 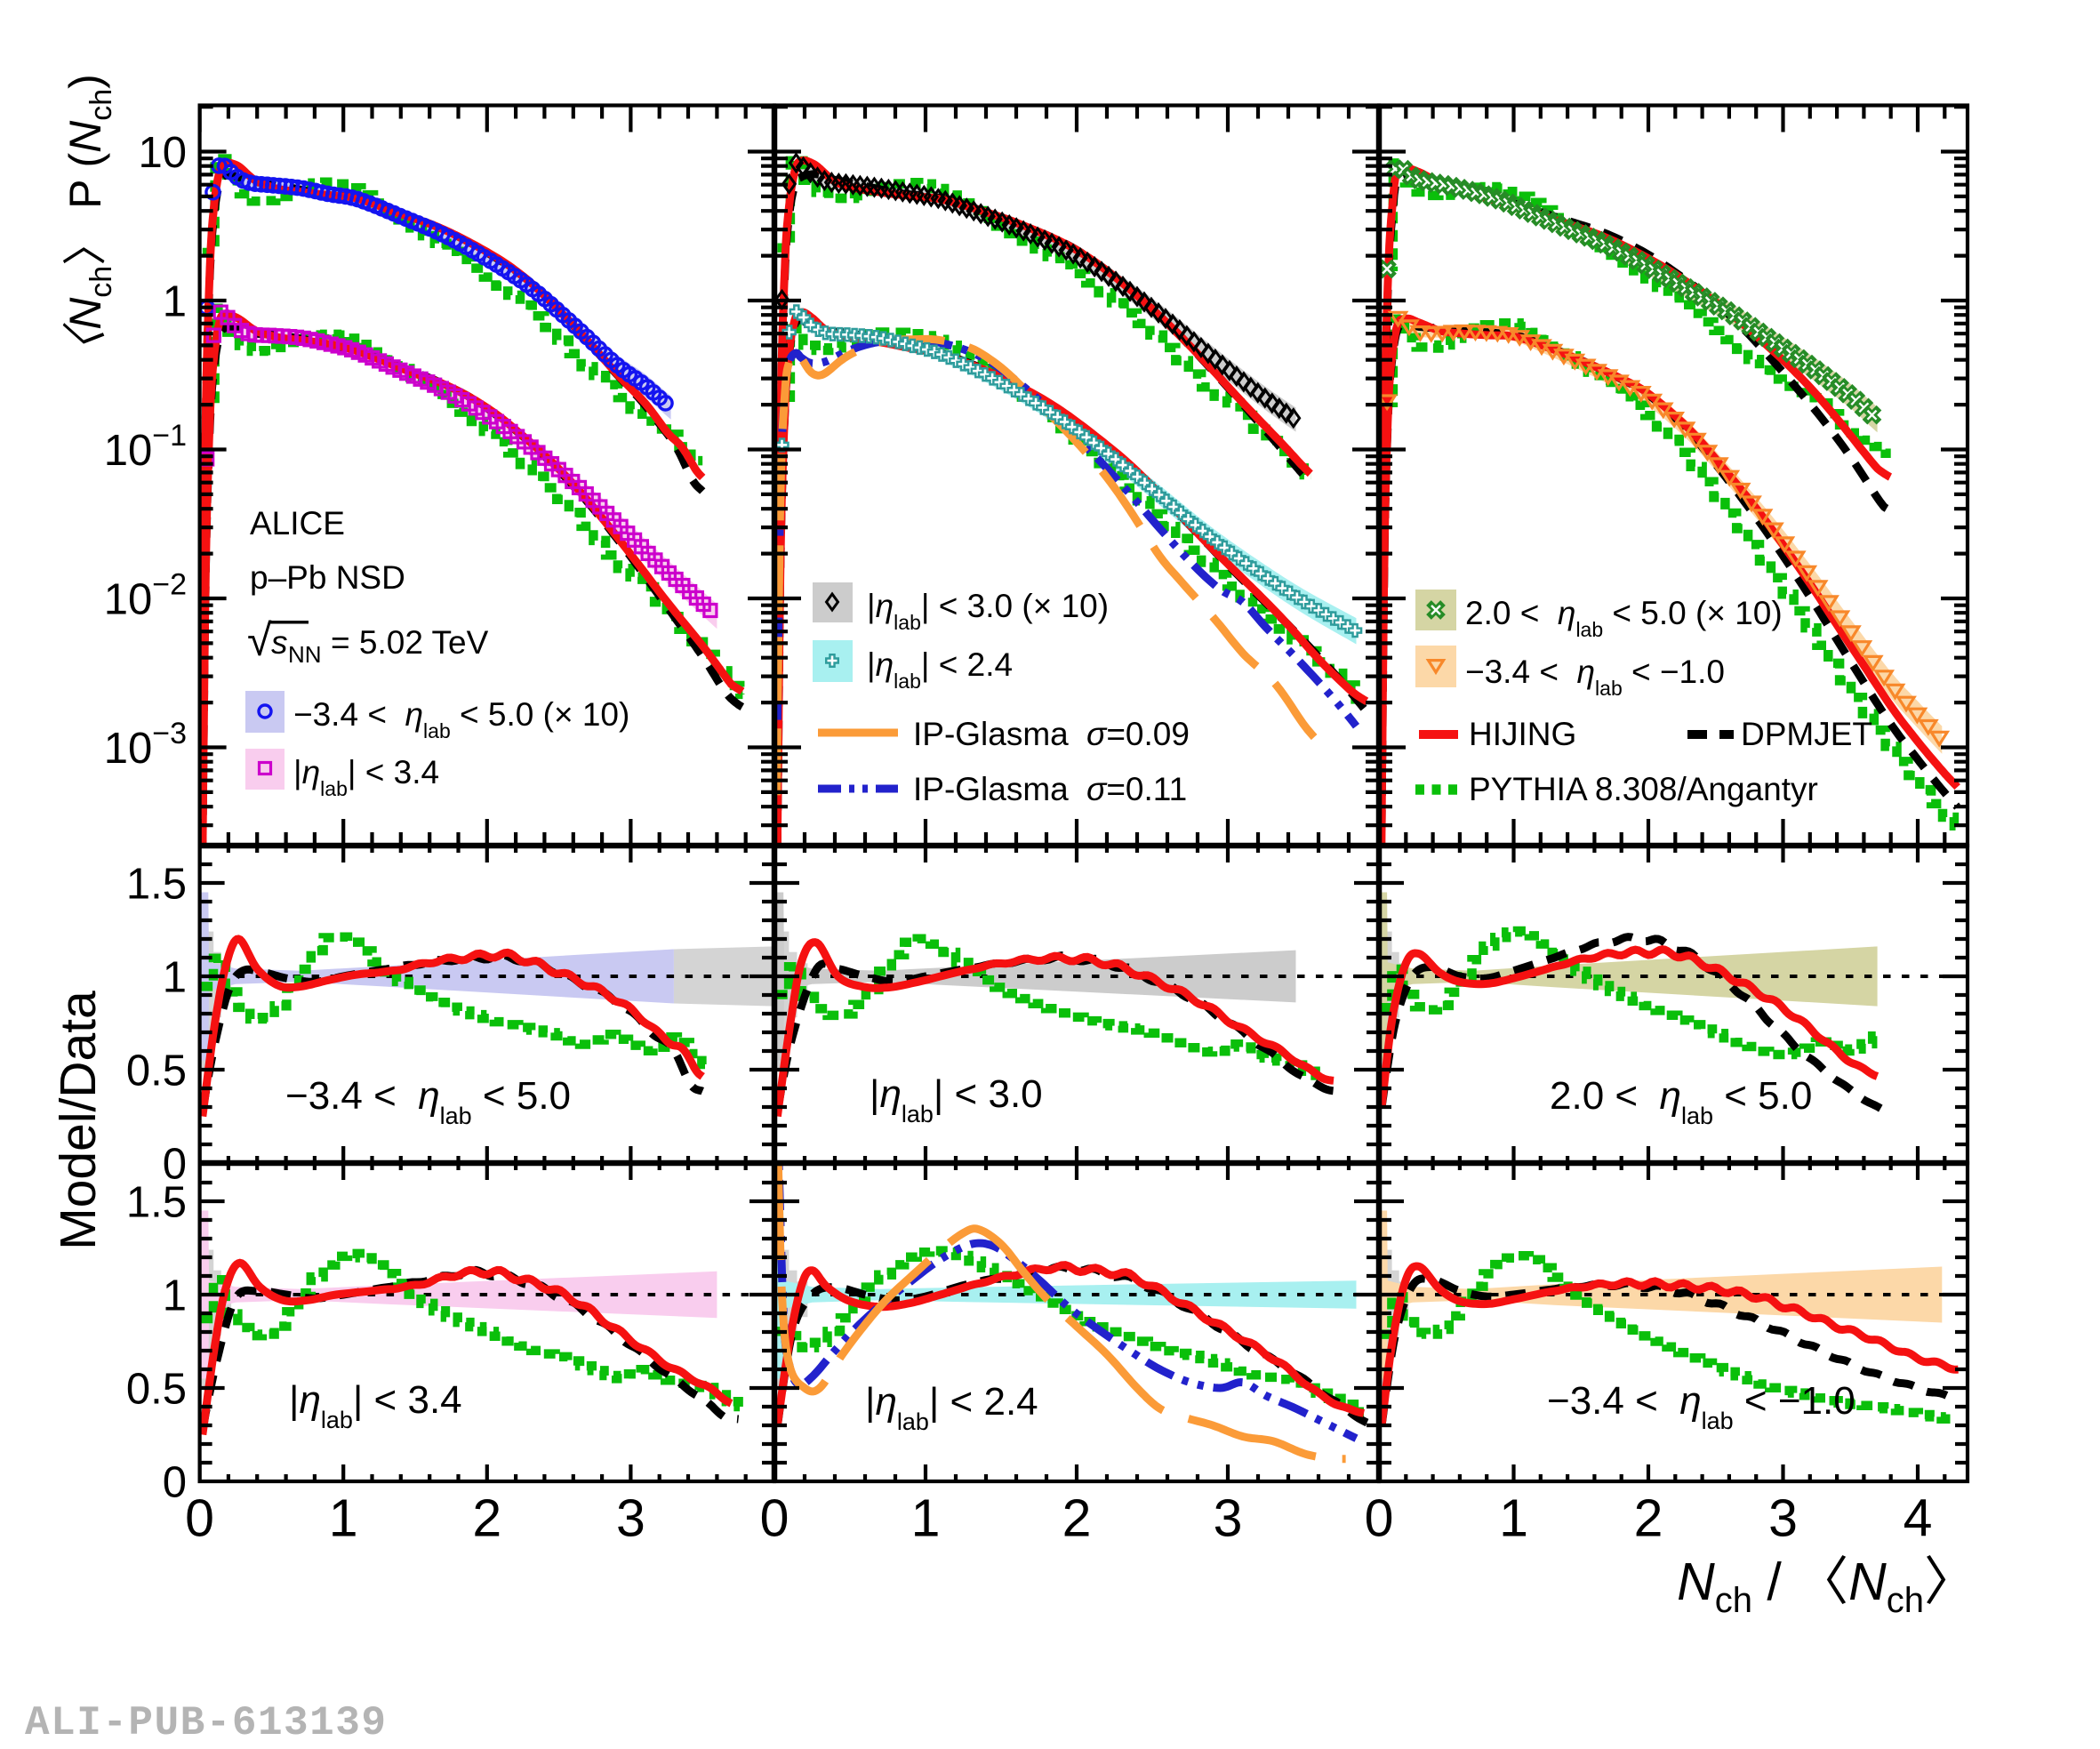 What do you see at coordinates (305, 654) in the screenshot?
I see `svg-text: NN` at bounding box center [305, 654].